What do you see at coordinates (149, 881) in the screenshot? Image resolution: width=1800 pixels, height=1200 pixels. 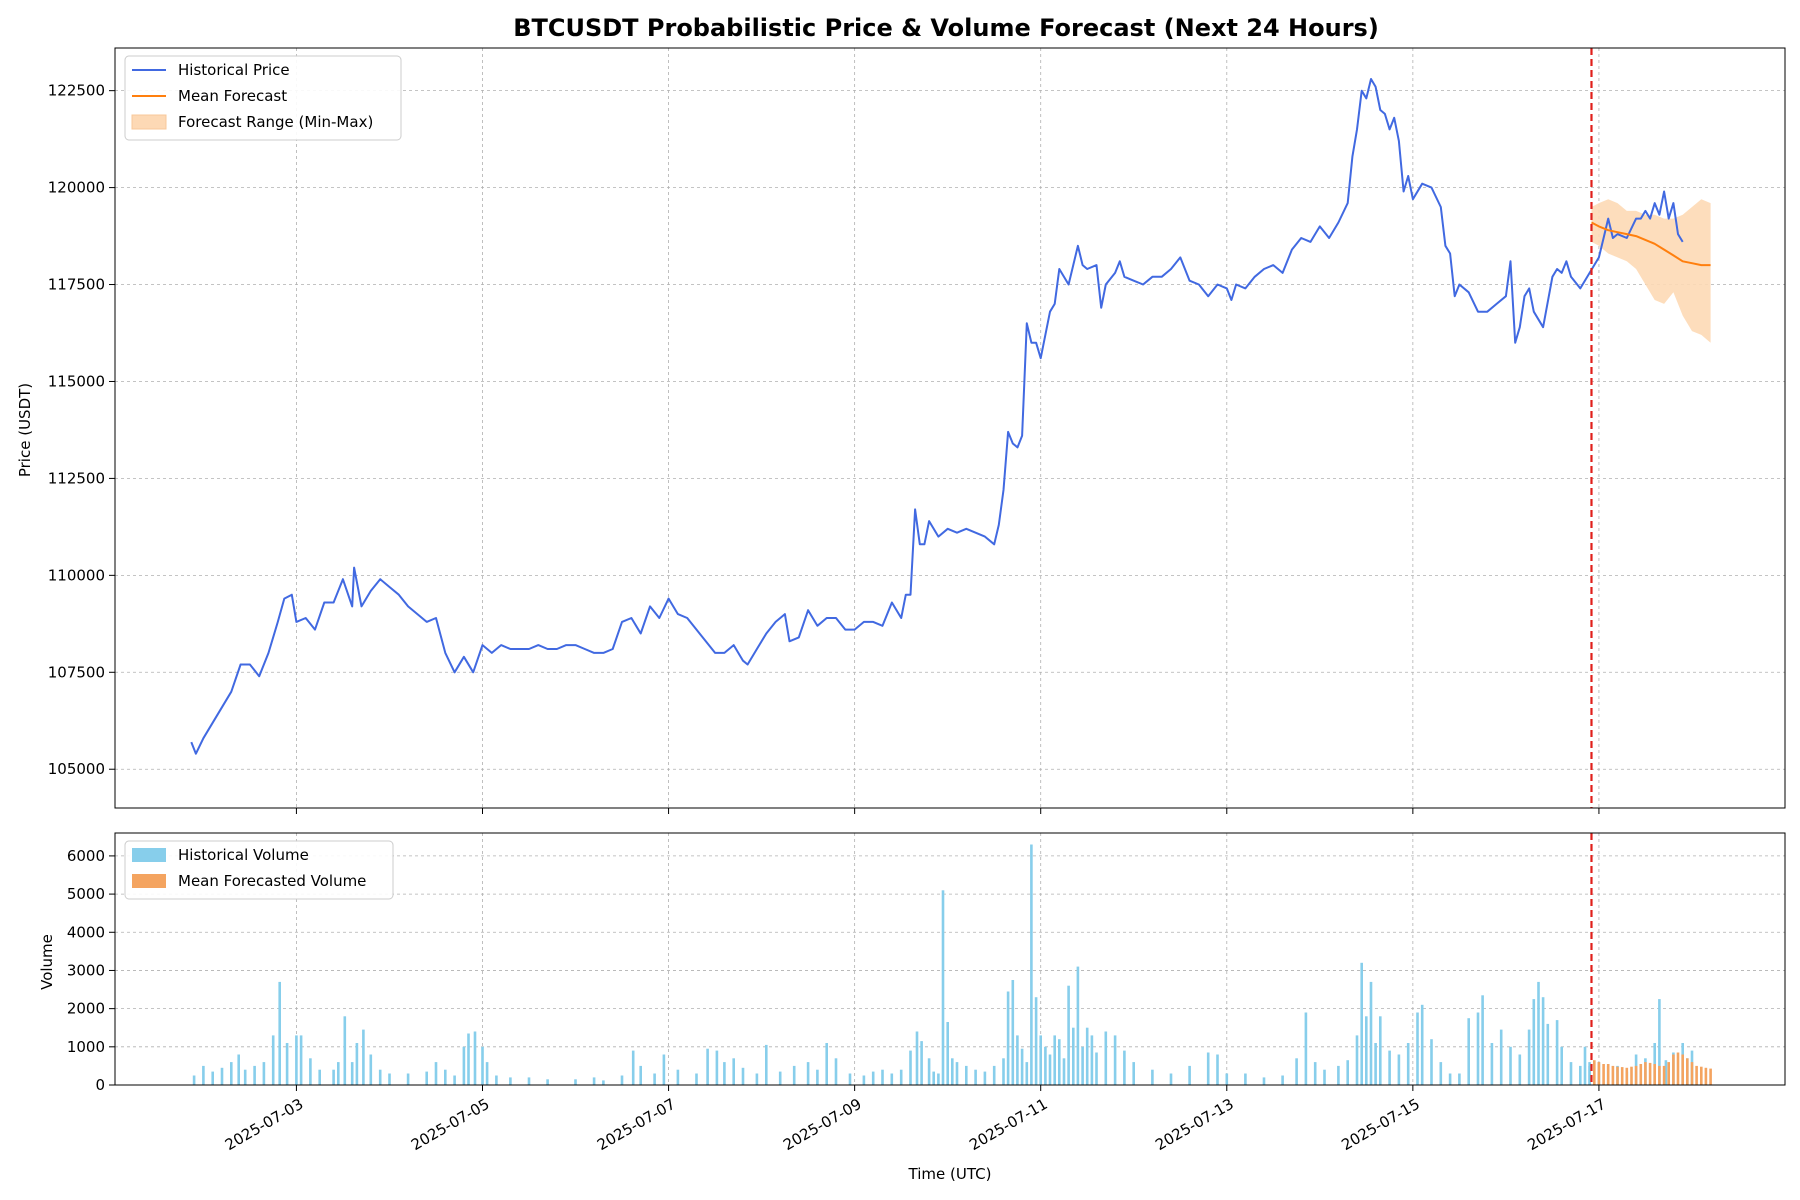 I see `legend-forecast-volume-swatch` at bounding box center [149, 881].